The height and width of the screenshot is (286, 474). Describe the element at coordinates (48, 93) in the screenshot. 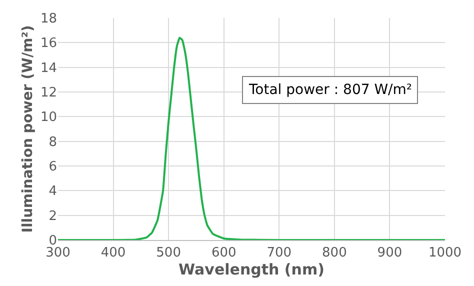

I see `y-tick-label: 12` at that location.